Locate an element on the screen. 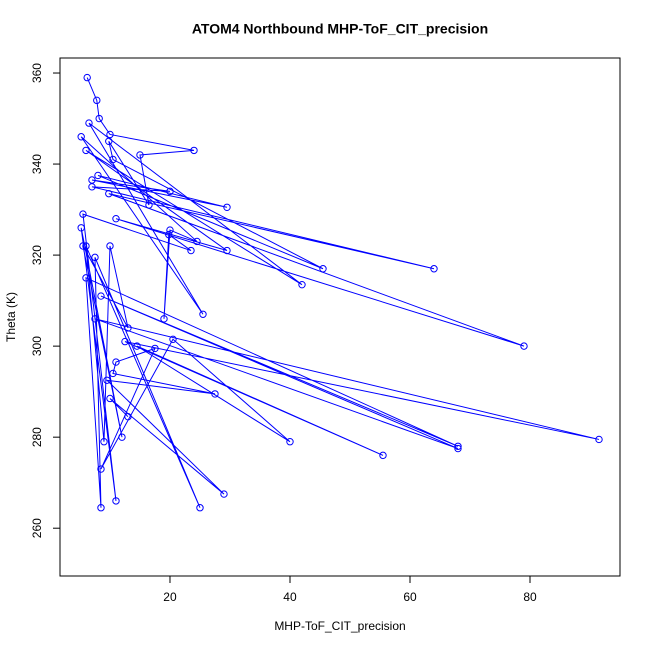 The height and width of the screenshot is (655, 650). y-tick-label: 340 is located at coordinates (37, 164).